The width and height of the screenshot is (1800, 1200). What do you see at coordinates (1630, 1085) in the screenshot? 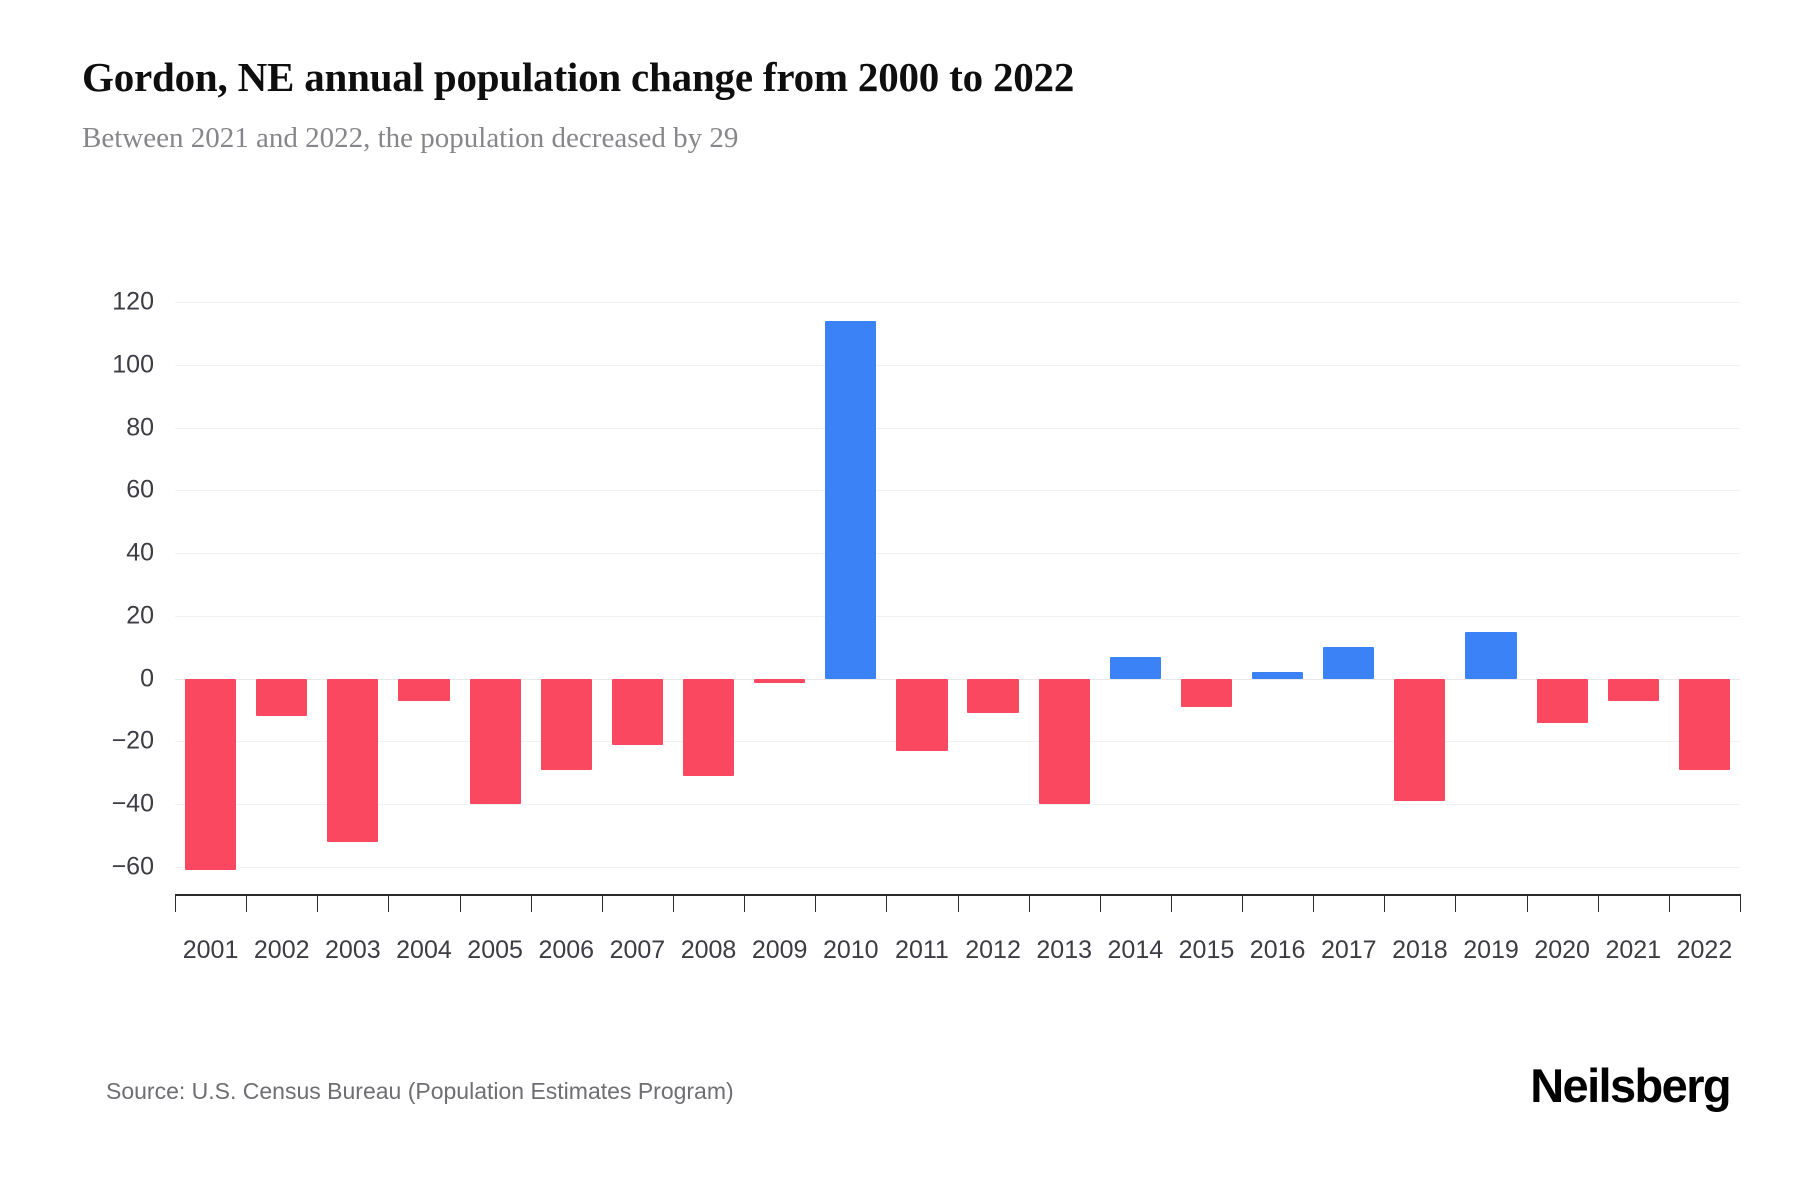
I see `brand-logo: Neilsberg` at bounding box center [1630, 1085].